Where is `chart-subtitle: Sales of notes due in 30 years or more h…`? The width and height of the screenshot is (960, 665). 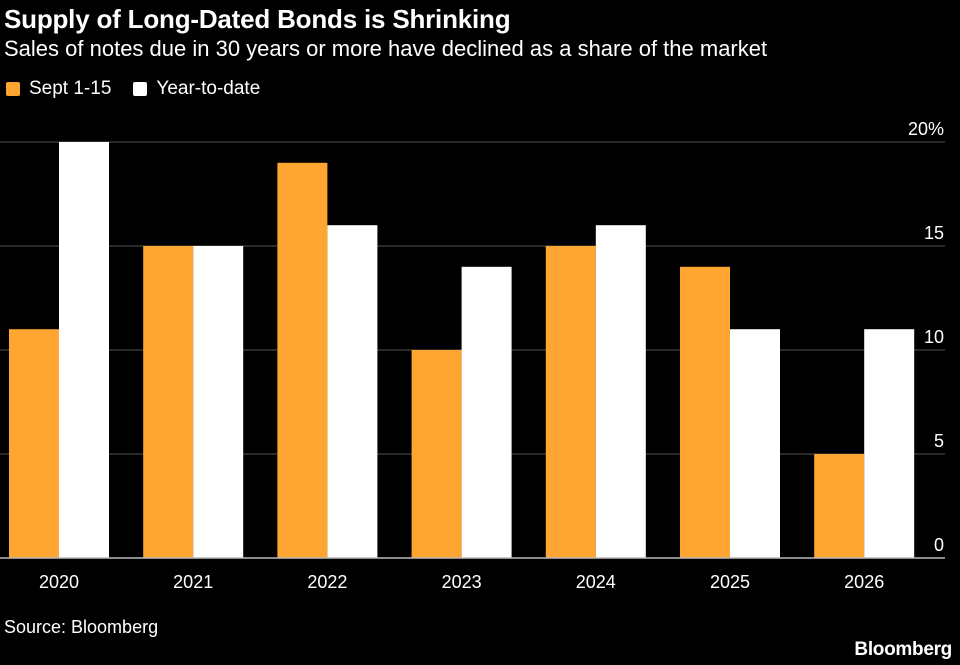
chart-subtitle: Sales of notes due in 30 years or more h… is located at coordinates (386, 48).